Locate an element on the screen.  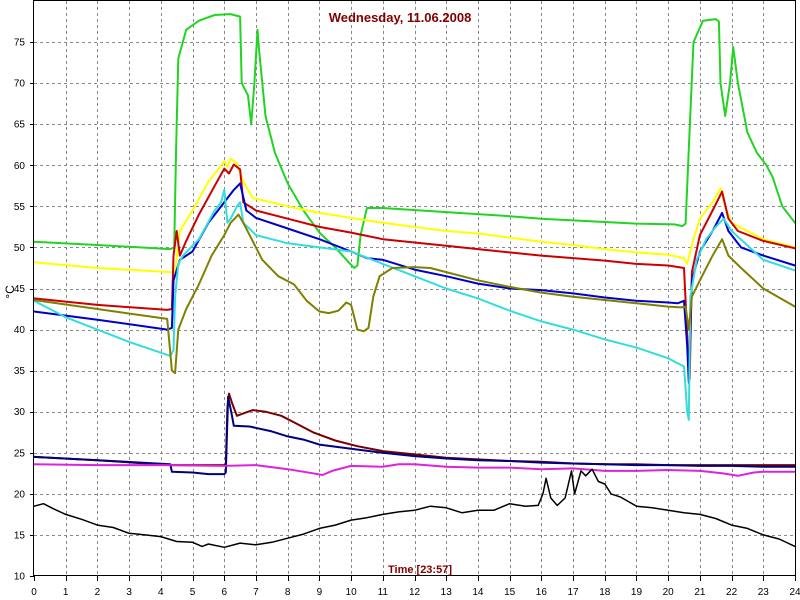
x-axis-label: Time [23:57] is located at coordinates (420, 570).